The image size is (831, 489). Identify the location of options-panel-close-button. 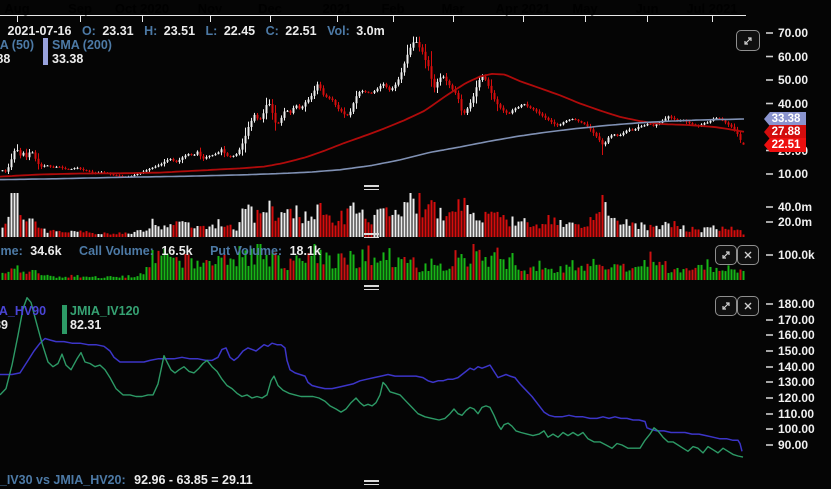
(748, 255).